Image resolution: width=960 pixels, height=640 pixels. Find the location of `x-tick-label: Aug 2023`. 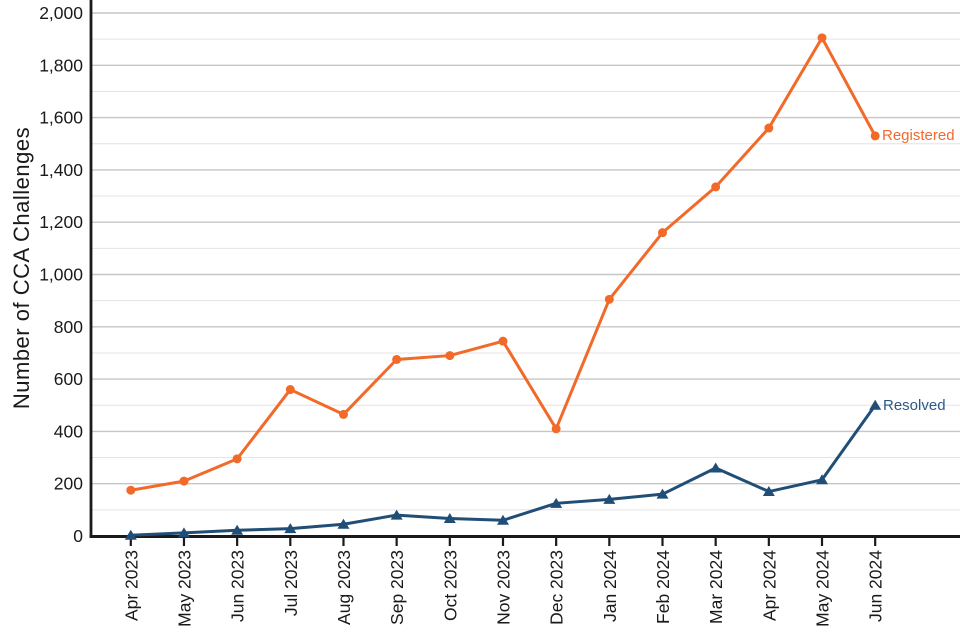

x-tick-label: Aug 2023 is located at coordinates (344, 587).